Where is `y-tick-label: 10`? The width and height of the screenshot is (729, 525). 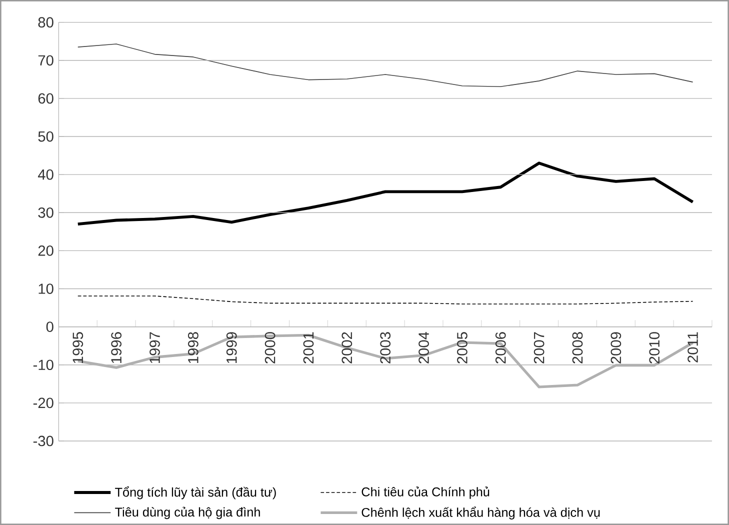 y-tick-label: 10 is located at coordinates (46, 289).